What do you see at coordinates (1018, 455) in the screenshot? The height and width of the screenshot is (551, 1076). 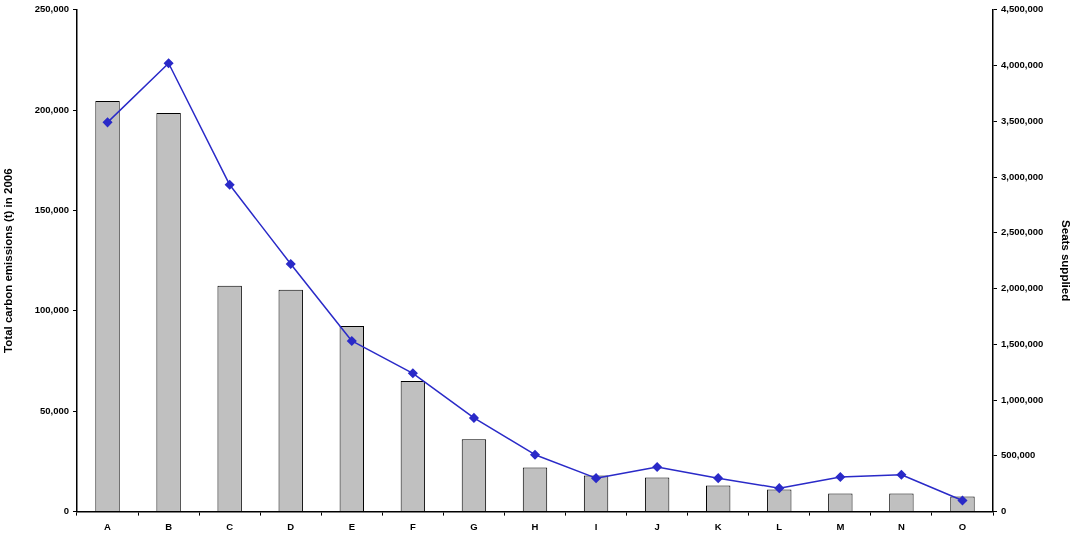 I see `y2-tick-label: 500,000` at bounding box center [1018, 455].